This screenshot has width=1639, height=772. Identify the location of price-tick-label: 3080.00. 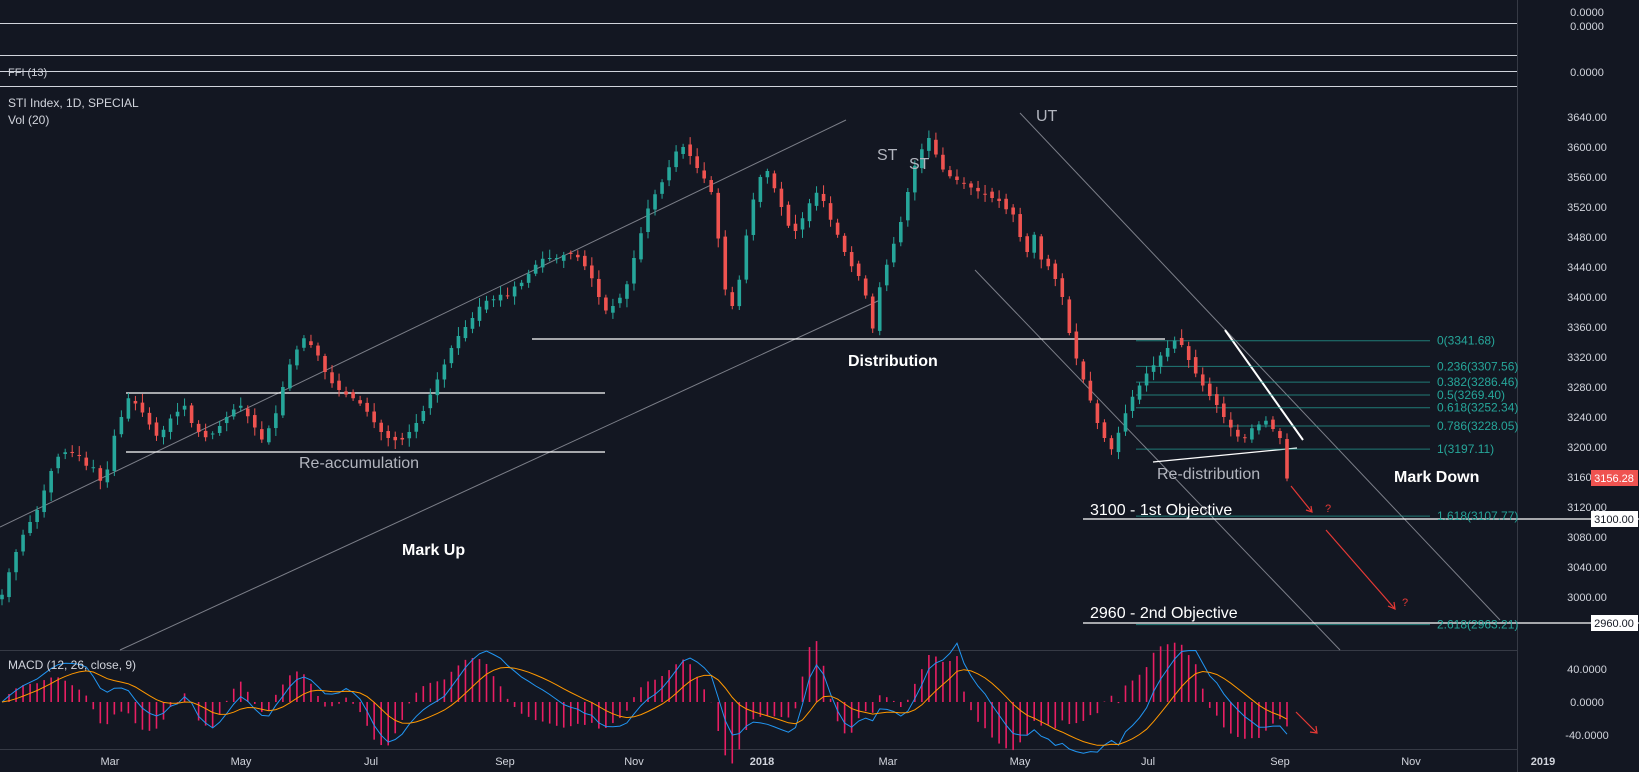
(1587, 538).